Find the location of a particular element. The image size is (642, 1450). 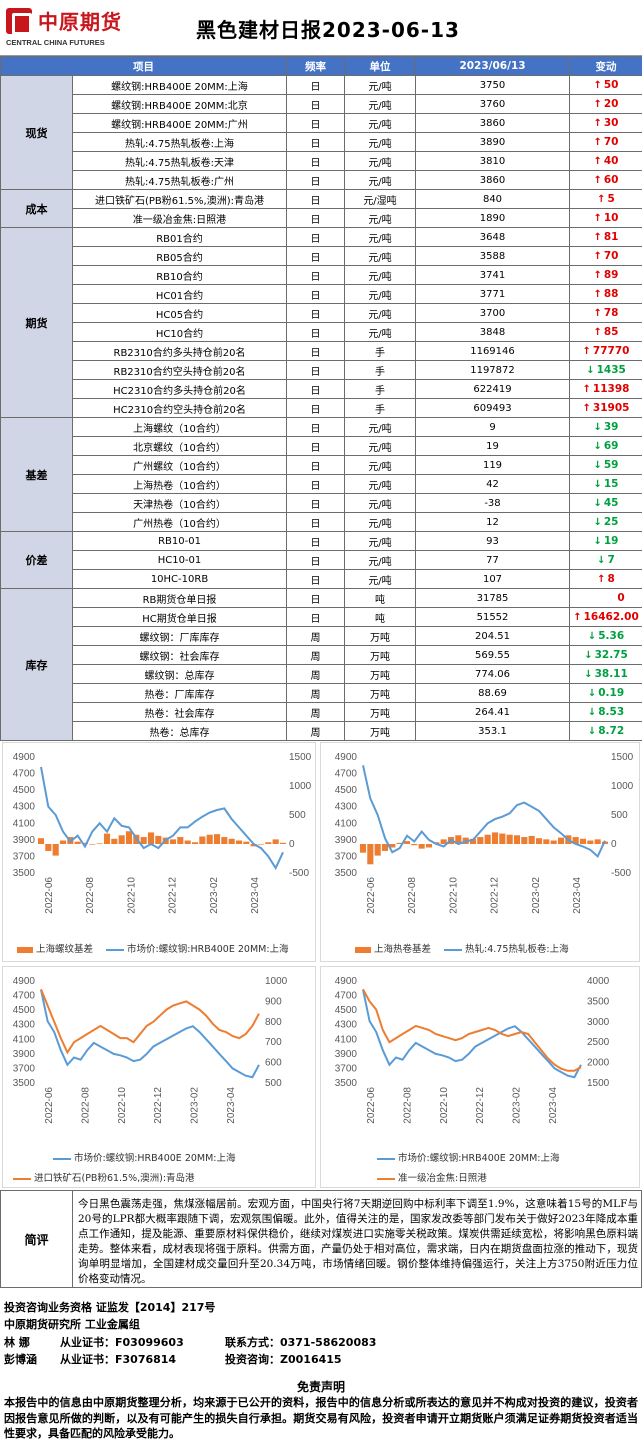

table-row: 热卷：厂库库存周万吨 88.69 ↓ 0.19 is located at coordinates (321, 693).